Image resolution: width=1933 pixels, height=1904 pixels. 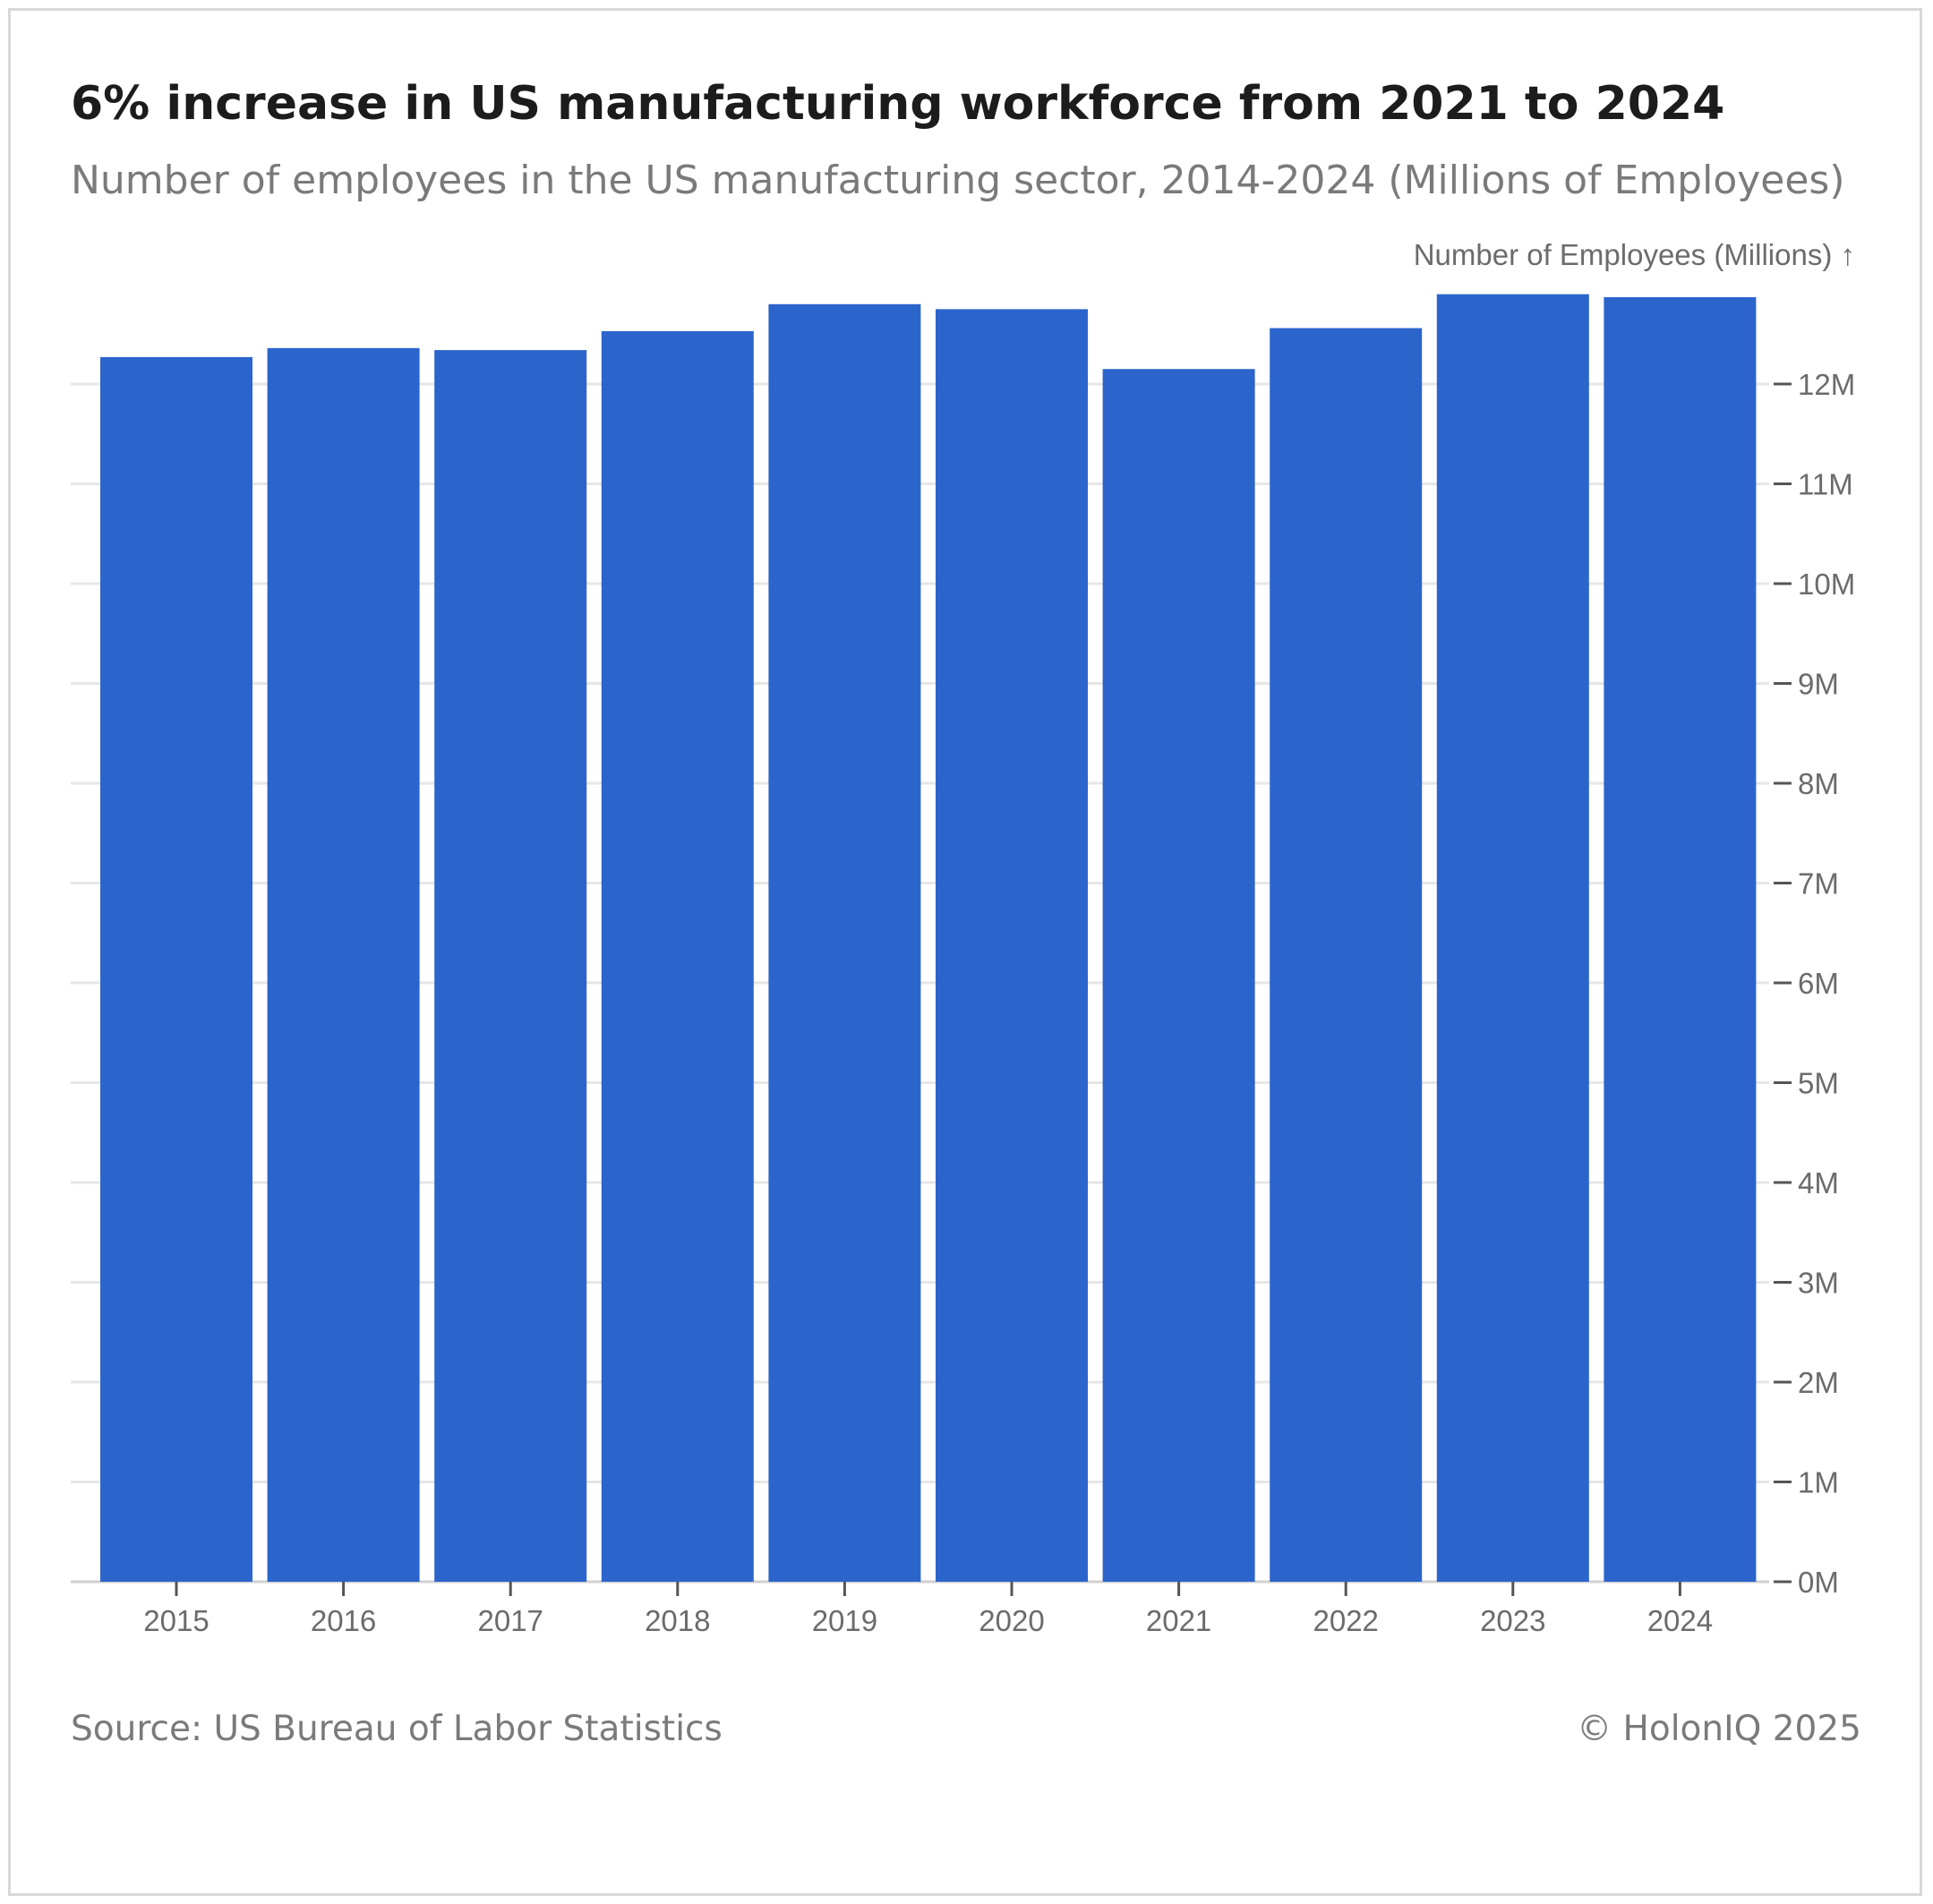 I want to click on x-tick-label: 2019, so click(x=845, y=1620).